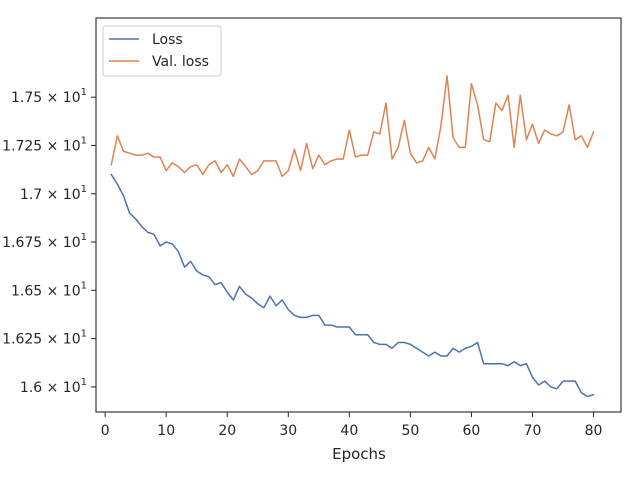 Image resolution: width=640 pixels, height=480 pixels. Describe the element at coordinates (44, 241) in the screenshot. I see `y-tick-label: 1.675 × 10¹` at that location.